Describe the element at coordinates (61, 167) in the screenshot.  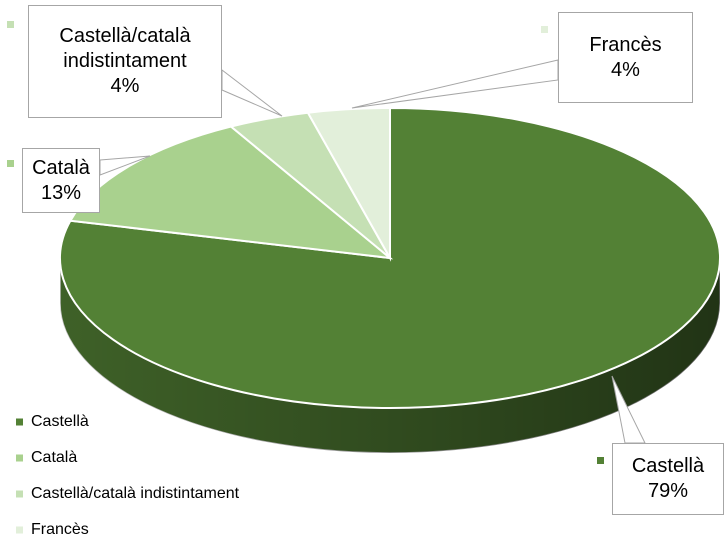
I see `label-category: Català` at that location.